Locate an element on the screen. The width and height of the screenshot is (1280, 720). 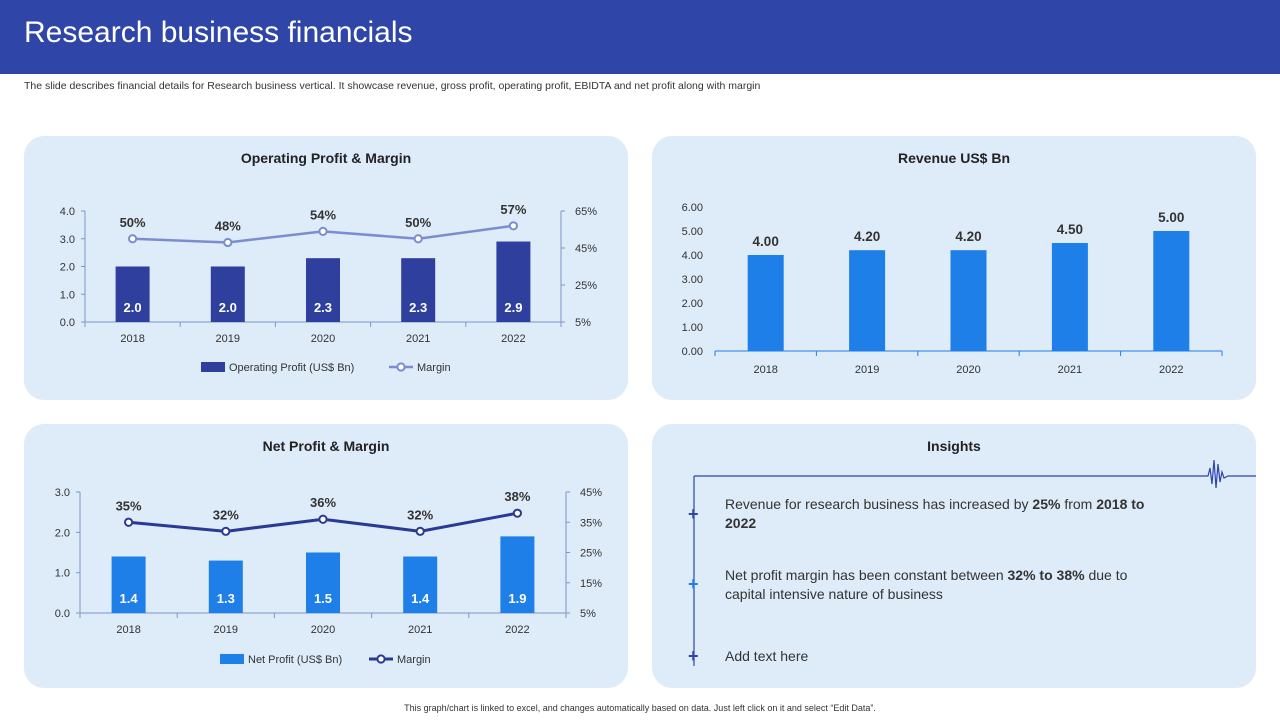
insights-title: Insights is located at coordinates (954, 446).